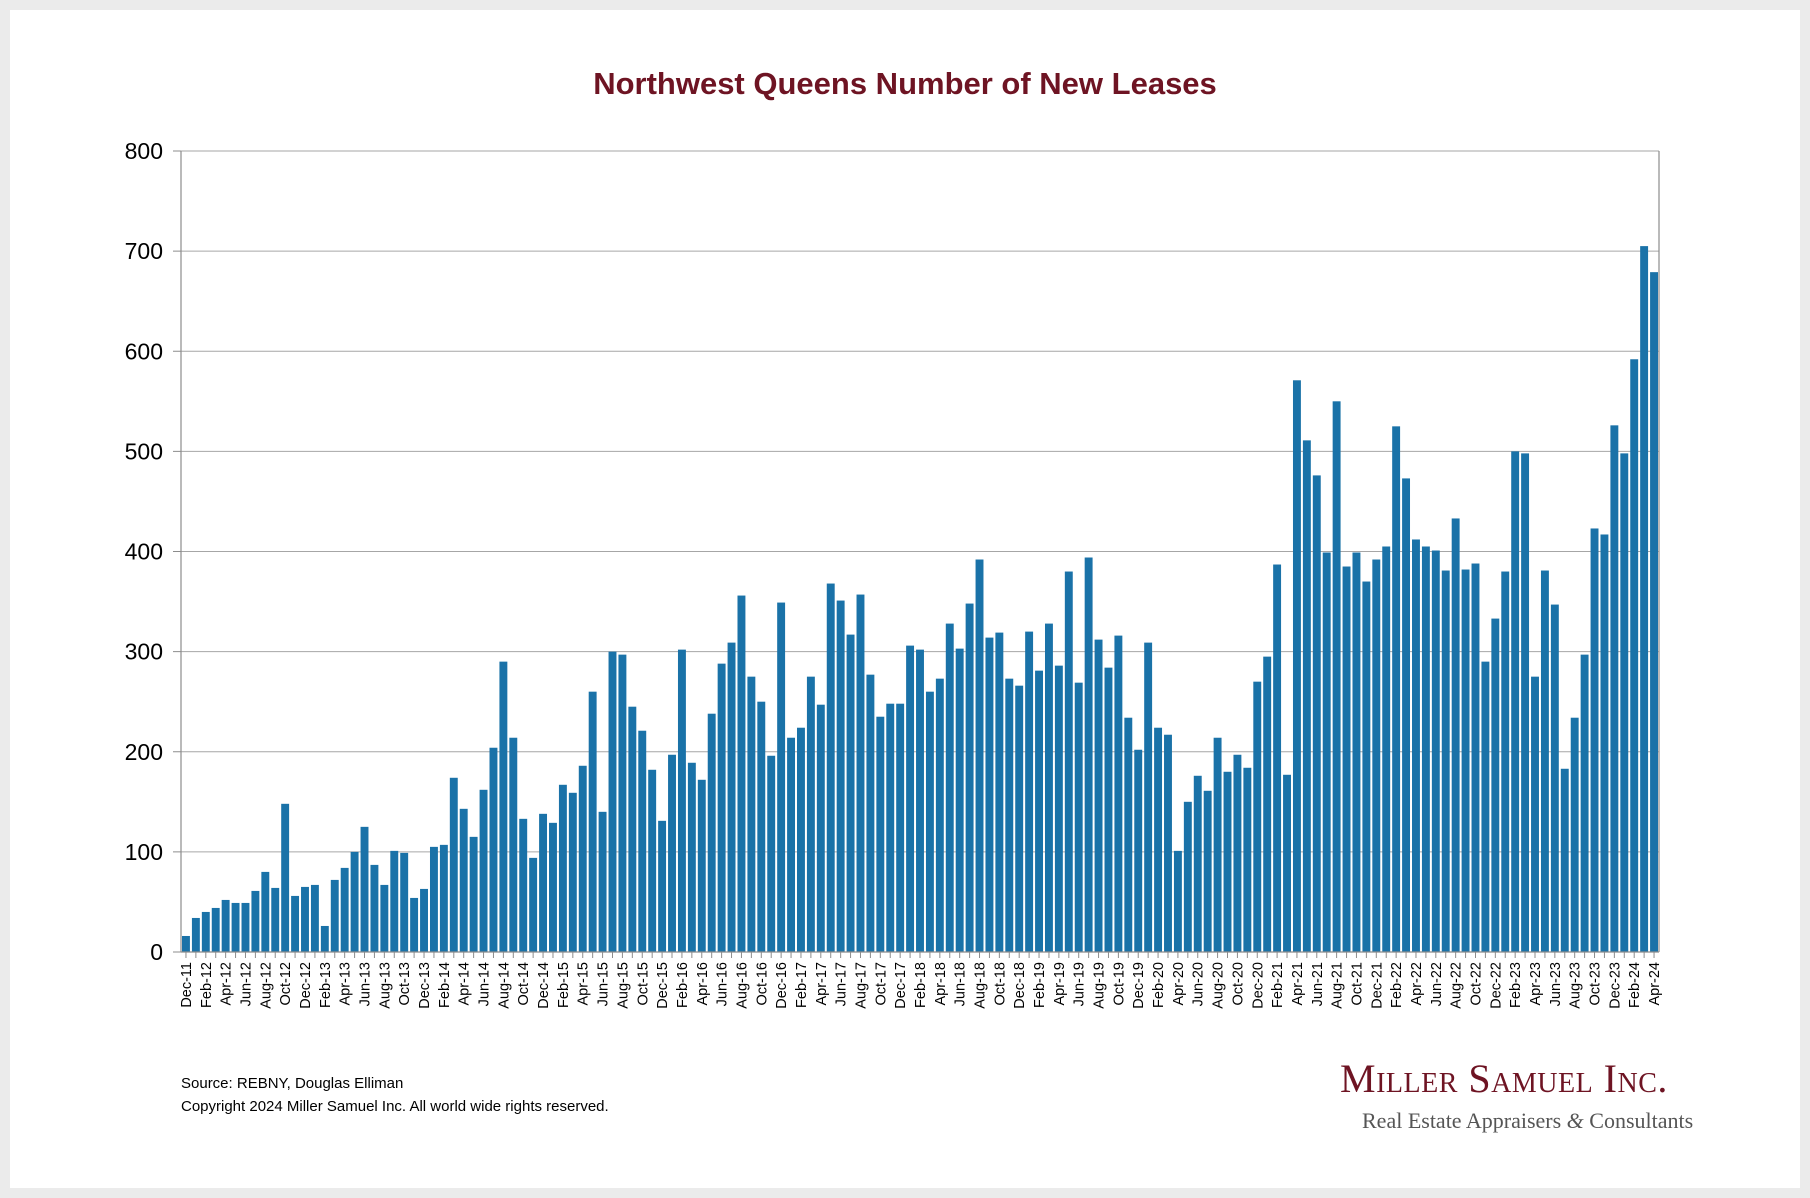 The image size is (1810, 1198). I want to click on x-tick-label: Feb-20, so click(1159, 985).